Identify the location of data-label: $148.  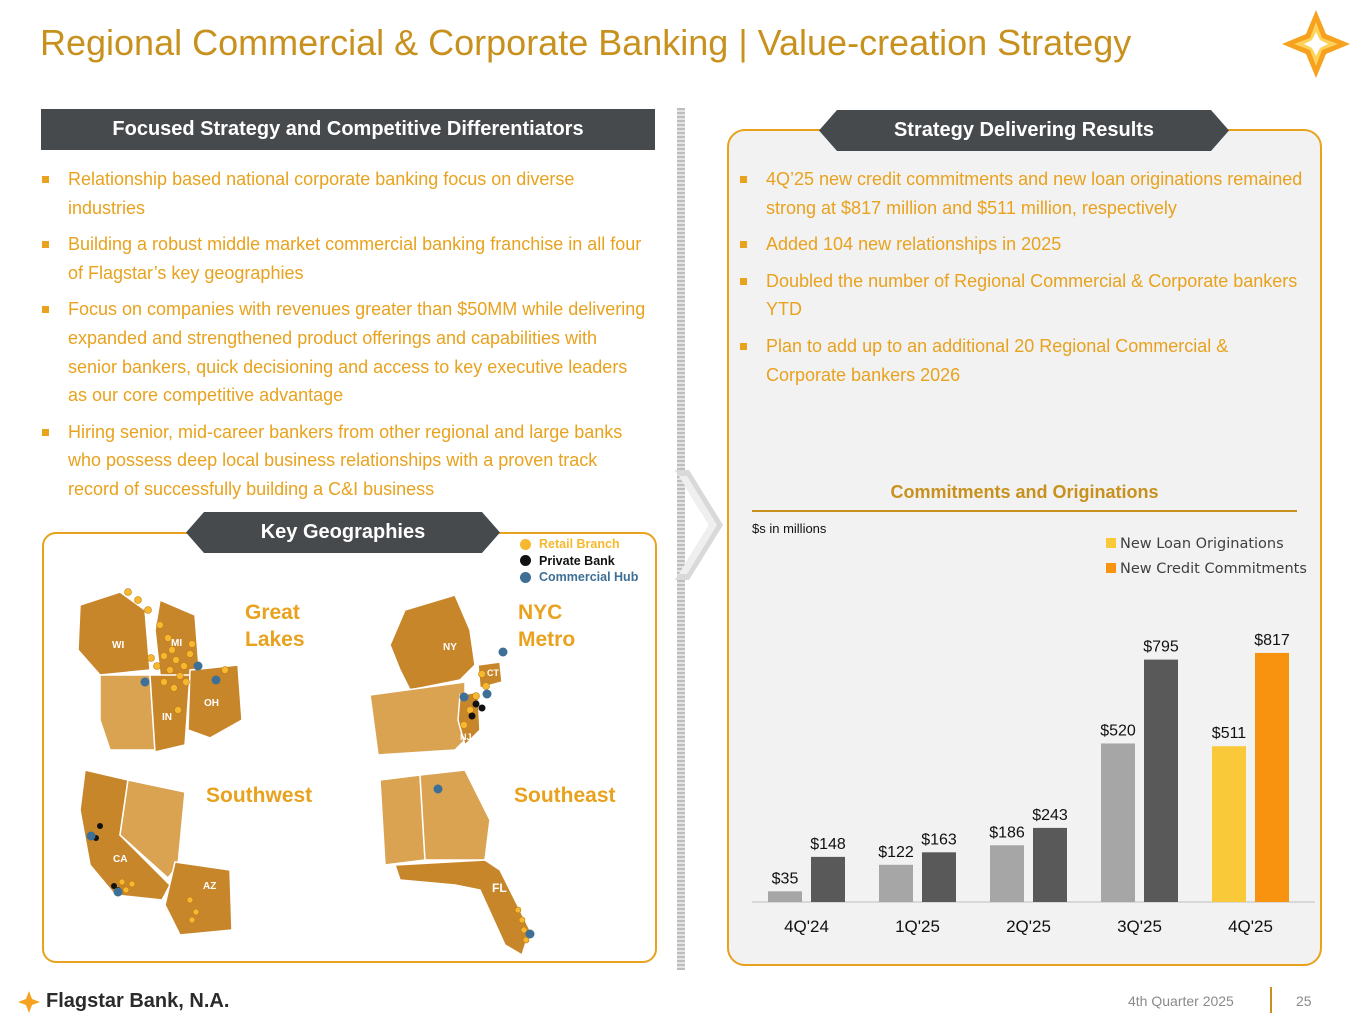
(828, 844).